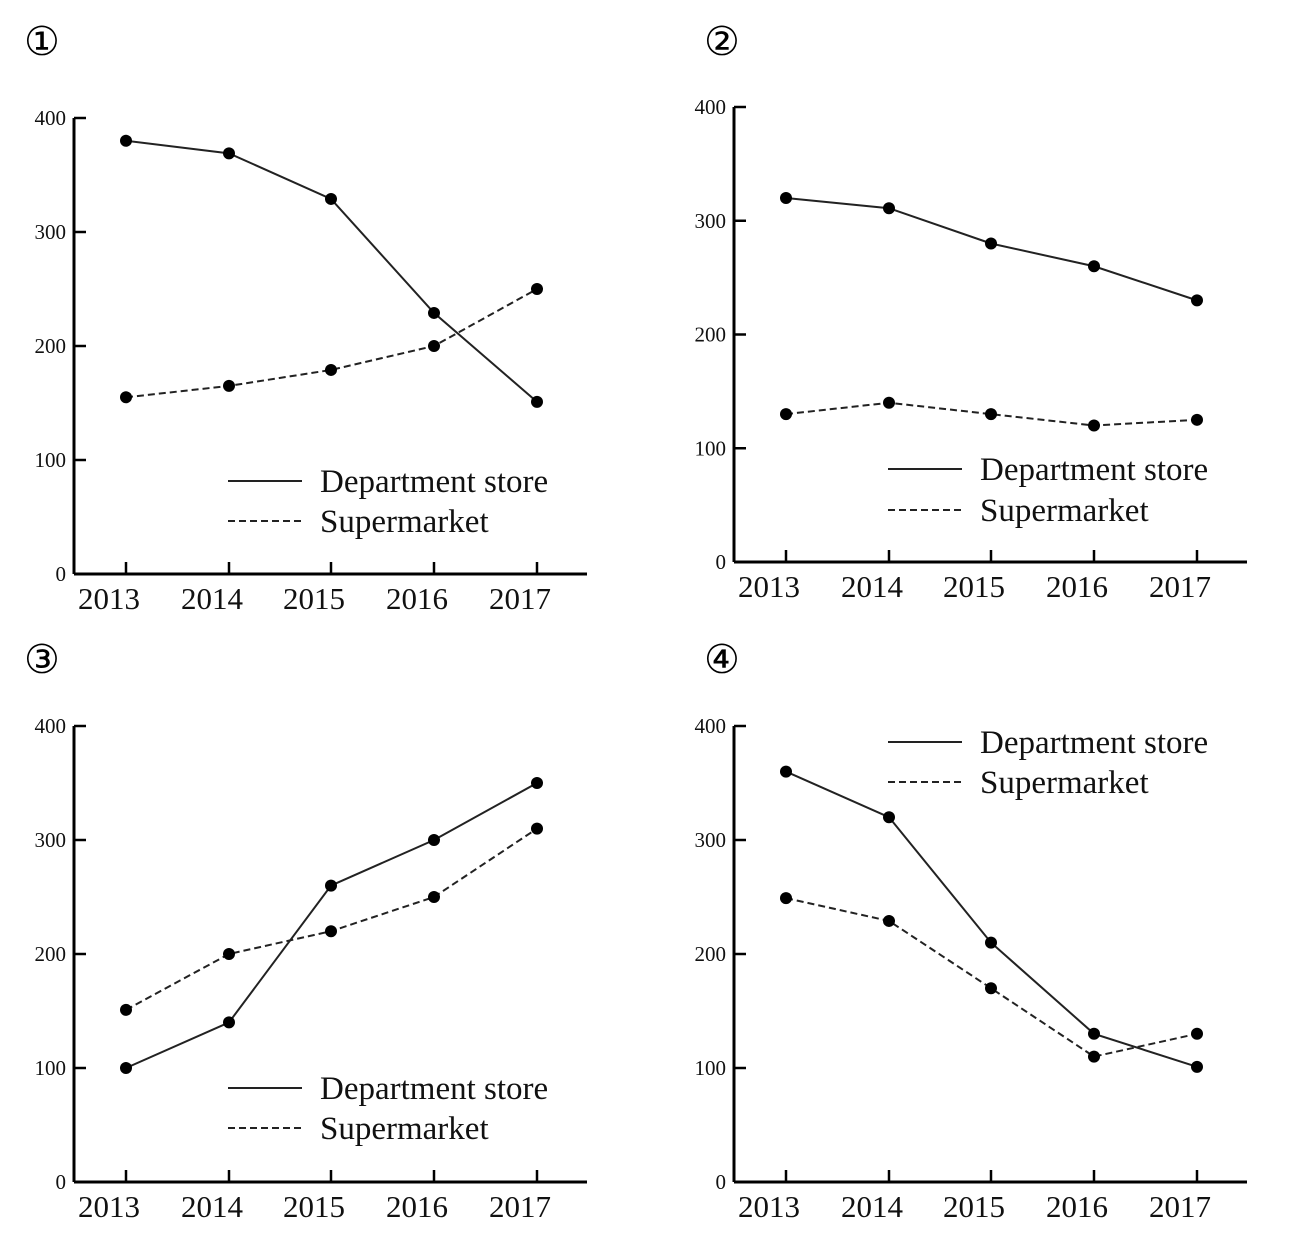 The height and width of the screenshot is (1253, 1293). What do you see at coordinates (42, 660) in the screenshot?
I see `panel-label: ③` at bounding box center [42, 660].